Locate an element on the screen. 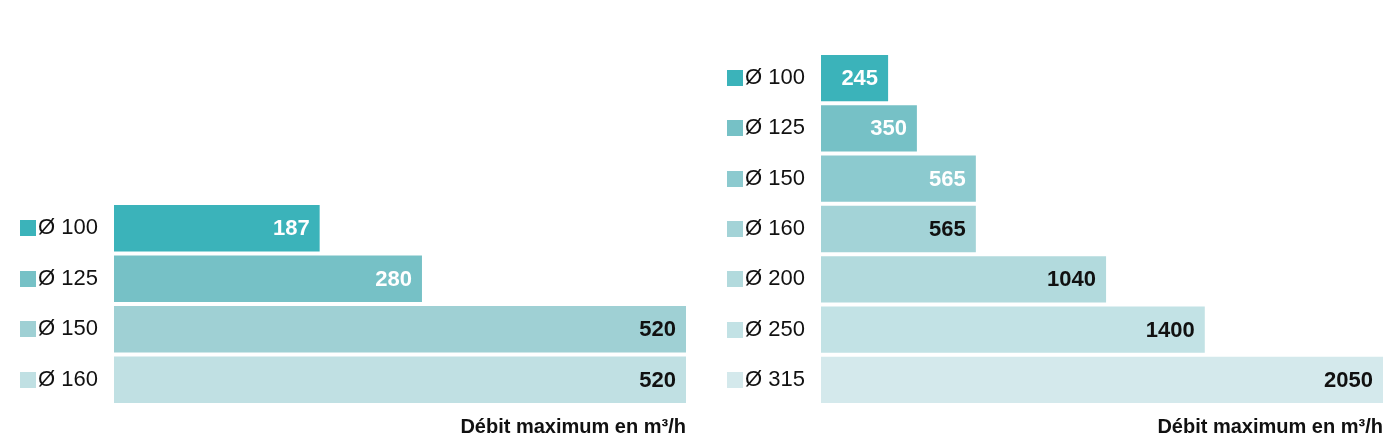 The image size is (1387, 443). data-label: 1400 is located at coordinates (1170, 329).